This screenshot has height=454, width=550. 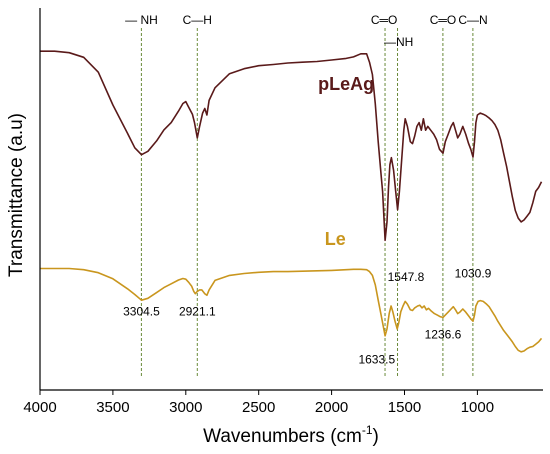 I want to click on value-label-1547.8: 1547.8, so click(x=406, y=277).